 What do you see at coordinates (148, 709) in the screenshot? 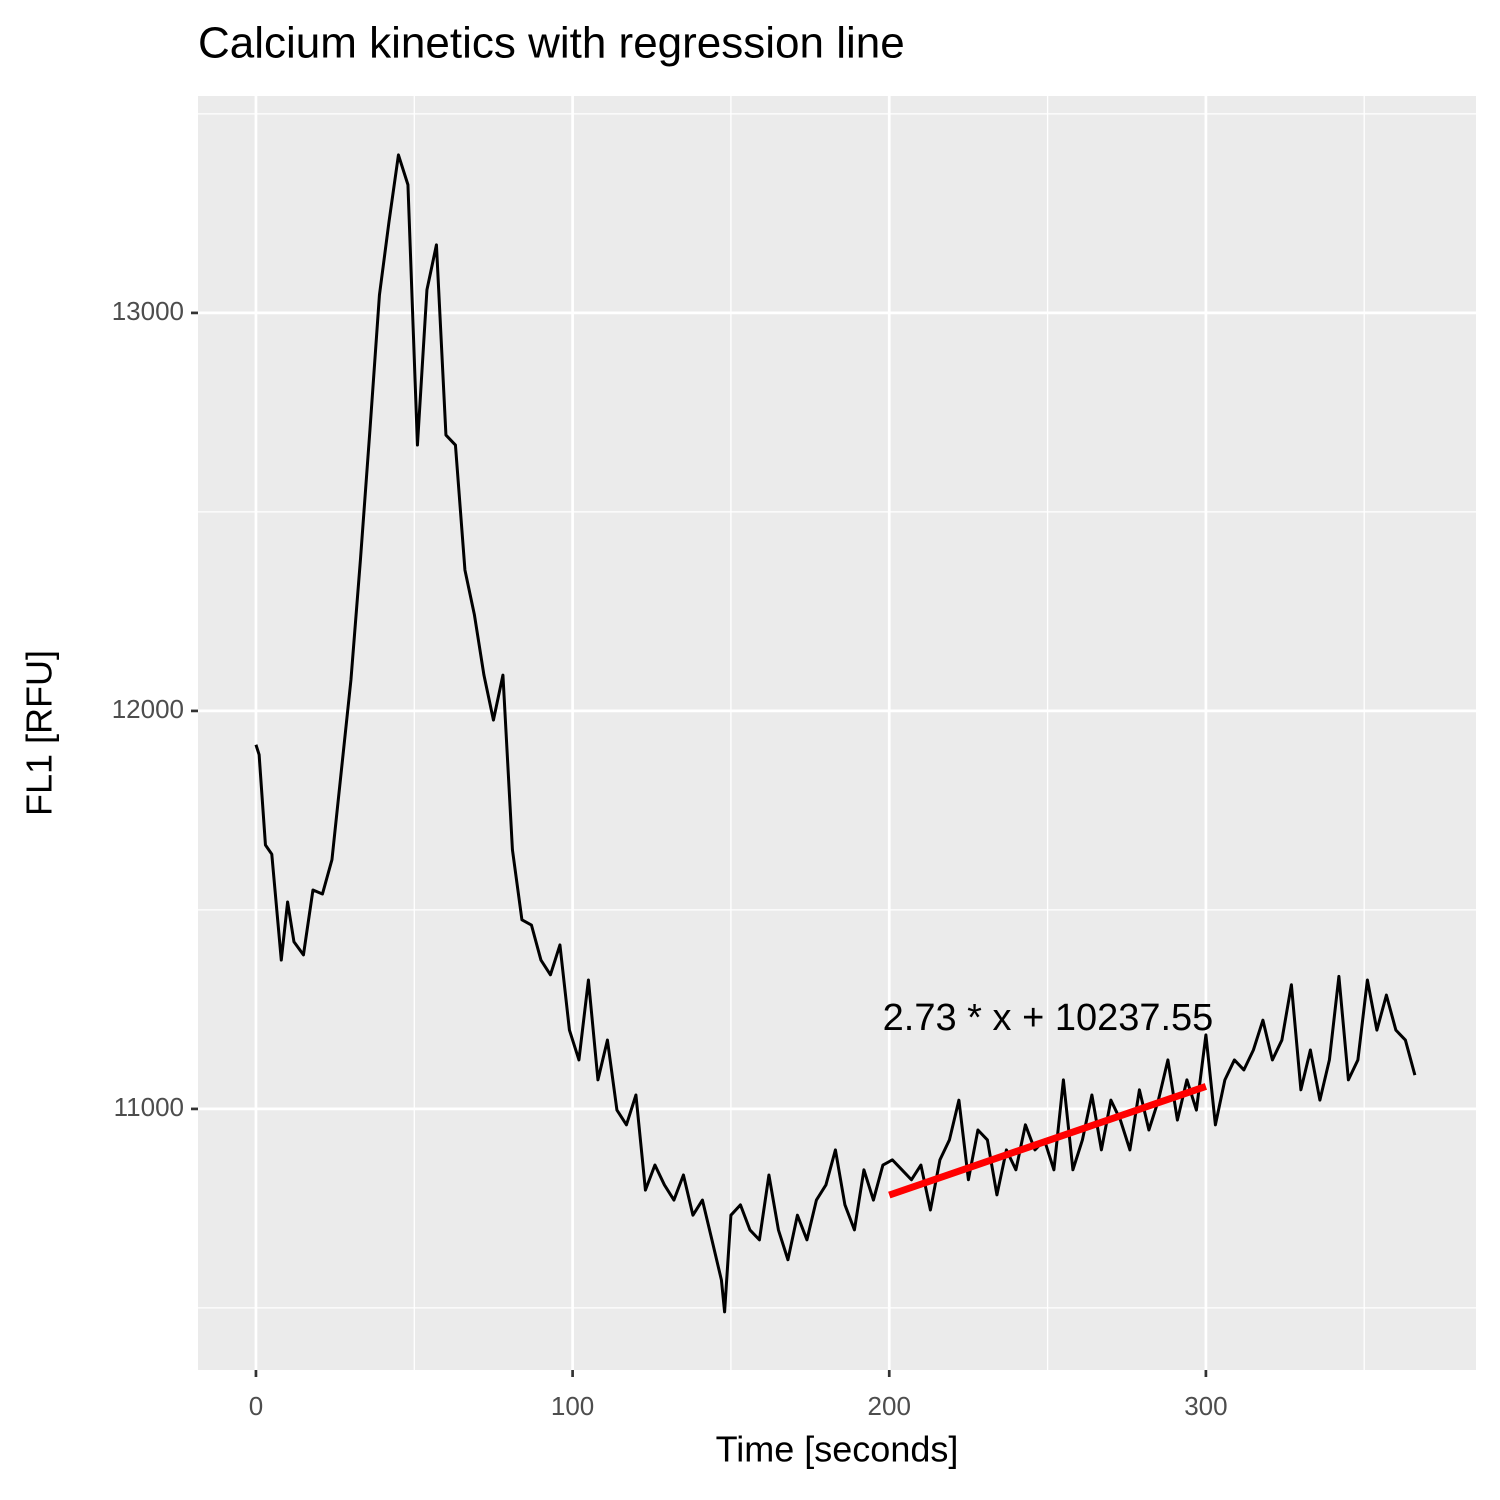
I see `y-tick-label: 12000` at bounding box center [148, 709].